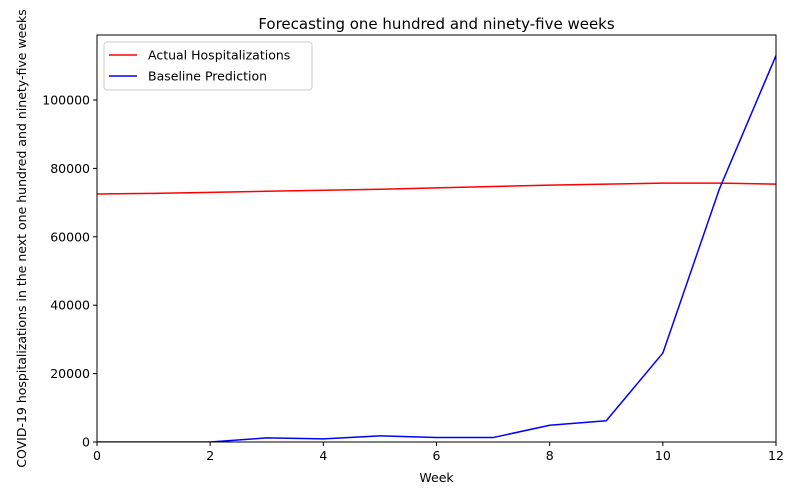 The height and width of the screenshot is (500, 800). What do you see at coordinates (86, 442) in the screenshot?
I see `y-tick-label: 0` at bounding box center [86, 442].